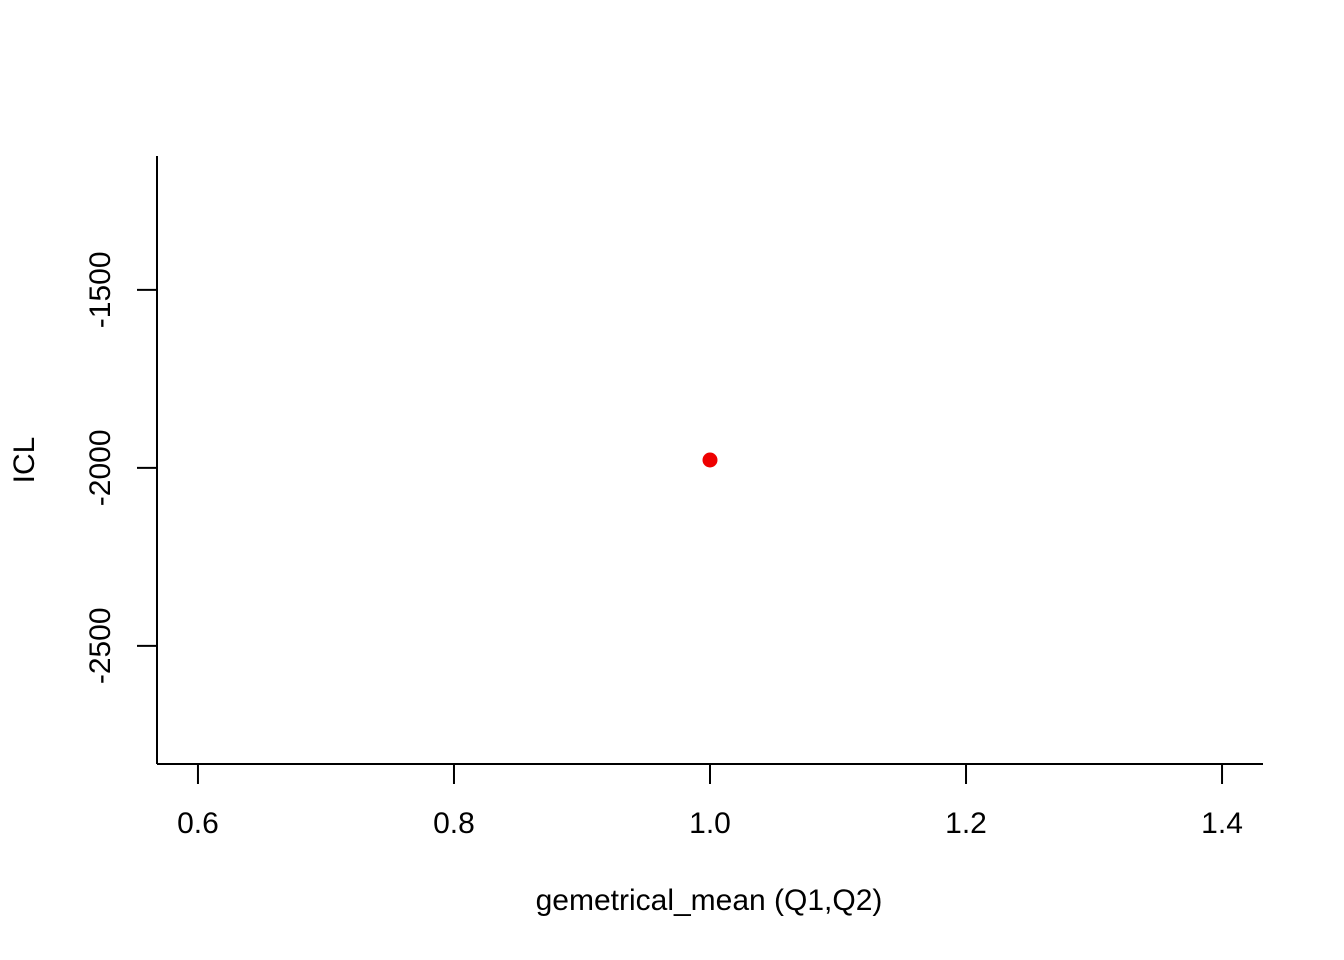 Image resolution: width=1344 pixels, height=960 pixels. What do you see at coordinates (100, 289) in the screenshot?
I see `y-tick-label: -1500` at bounding box center [100, 289].